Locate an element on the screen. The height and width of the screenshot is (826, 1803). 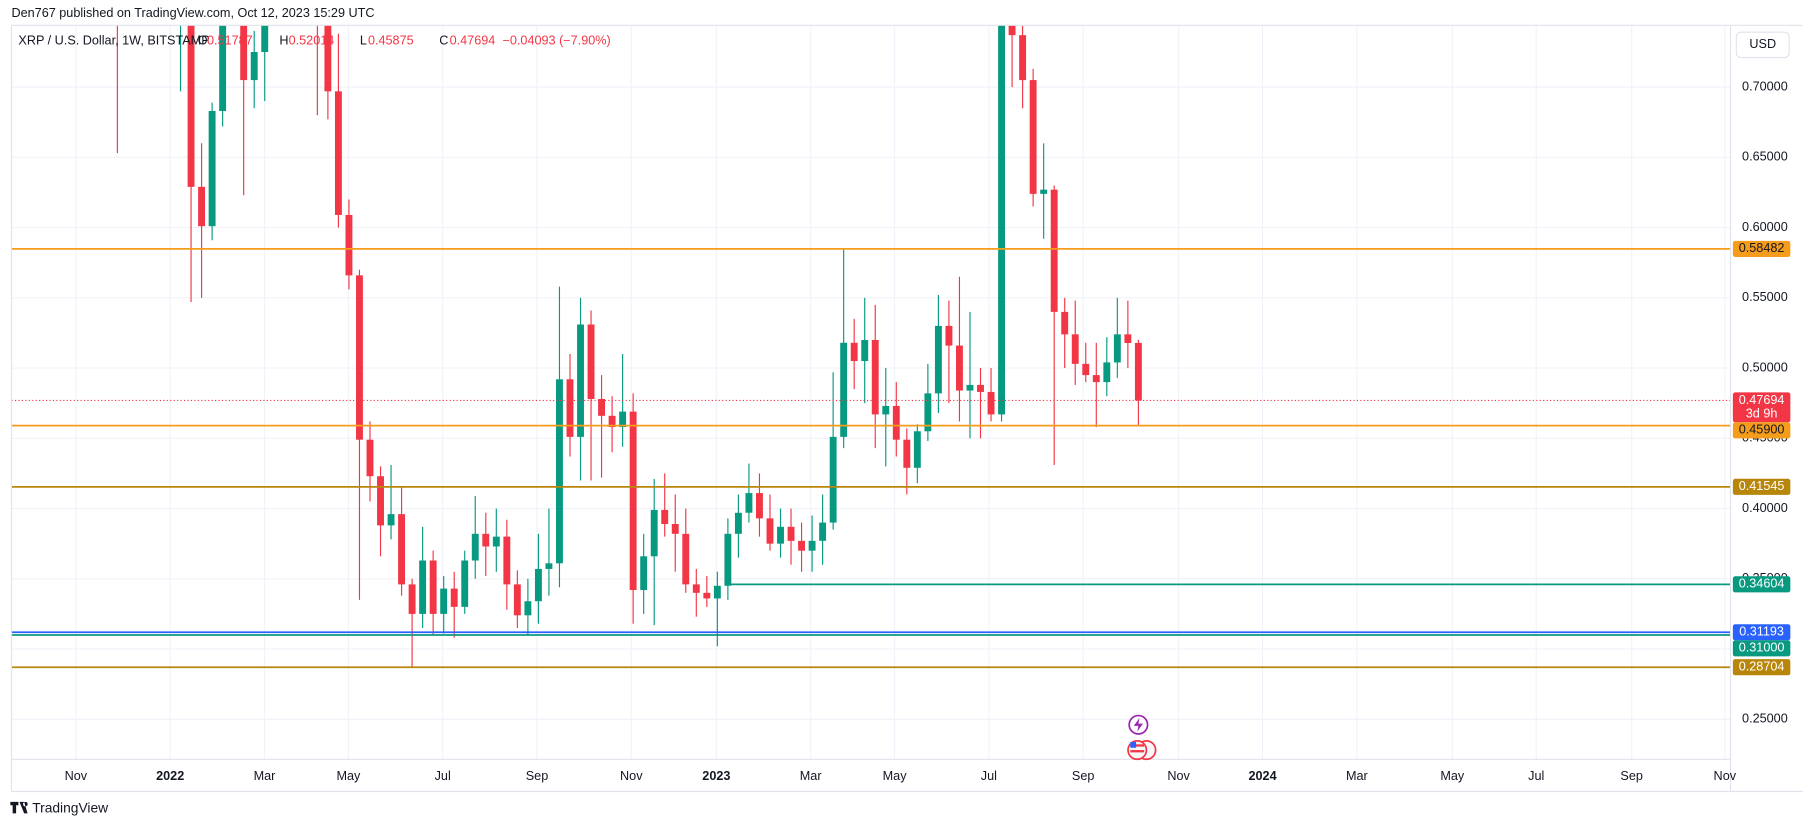
y-tick-label: 0.25000 is located at coordinates (1765, 719).